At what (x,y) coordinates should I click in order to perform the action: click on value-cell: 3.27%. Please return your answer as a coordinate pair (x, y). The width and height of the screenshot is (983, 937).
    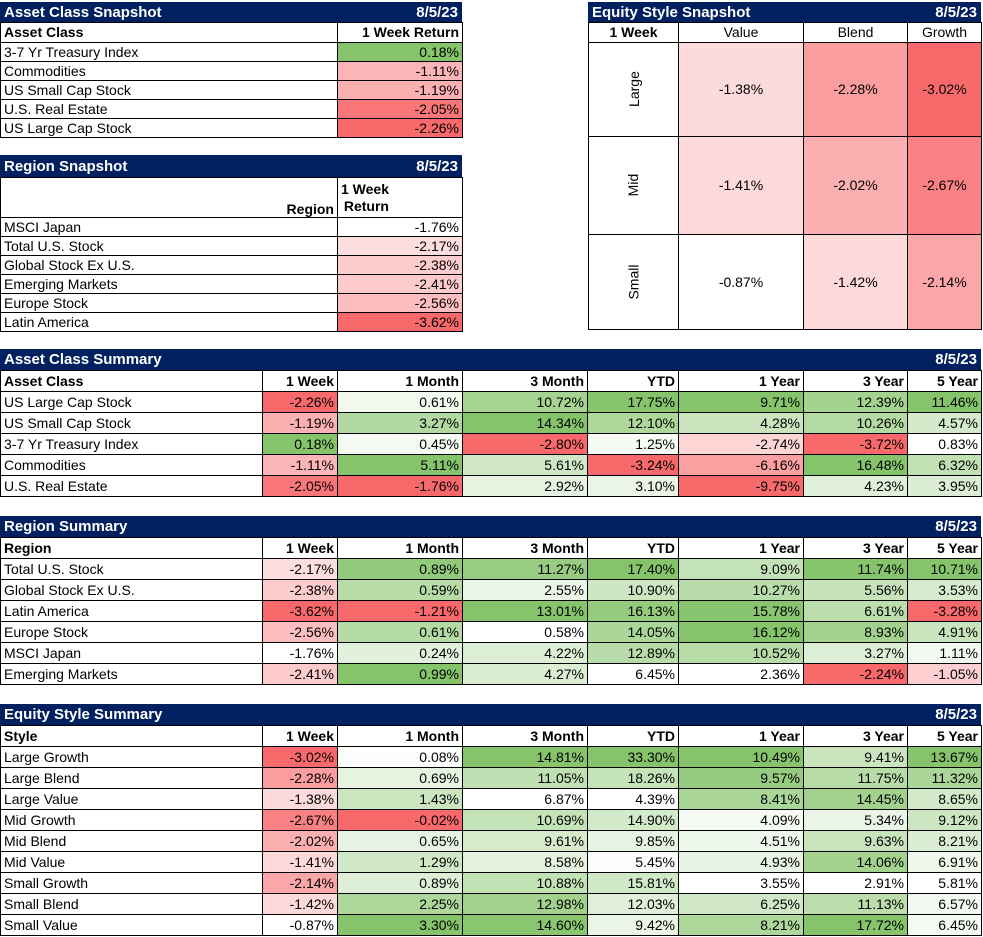
    Looking at the image, I should click on (400, 423).